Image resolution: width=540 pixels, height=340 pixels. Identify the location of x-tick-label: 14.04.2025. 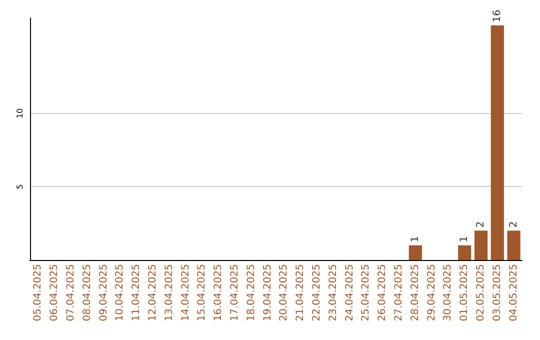
(186, 293).